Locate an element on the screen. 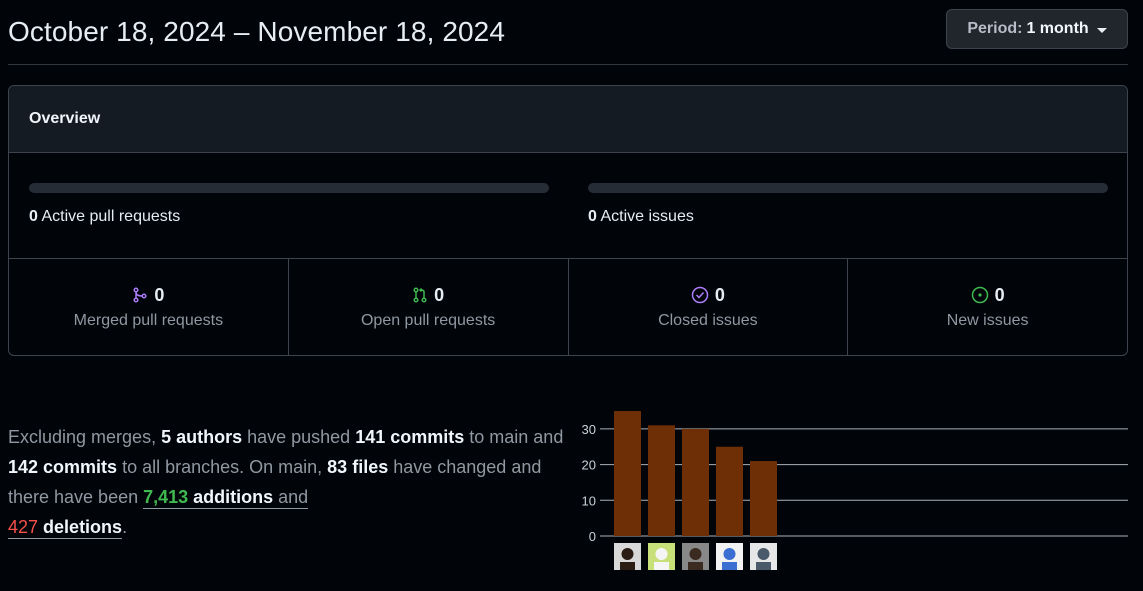 The height and width of the screenshot is (591, 1143). additions-label: additions is located at coordinates (231, 497).